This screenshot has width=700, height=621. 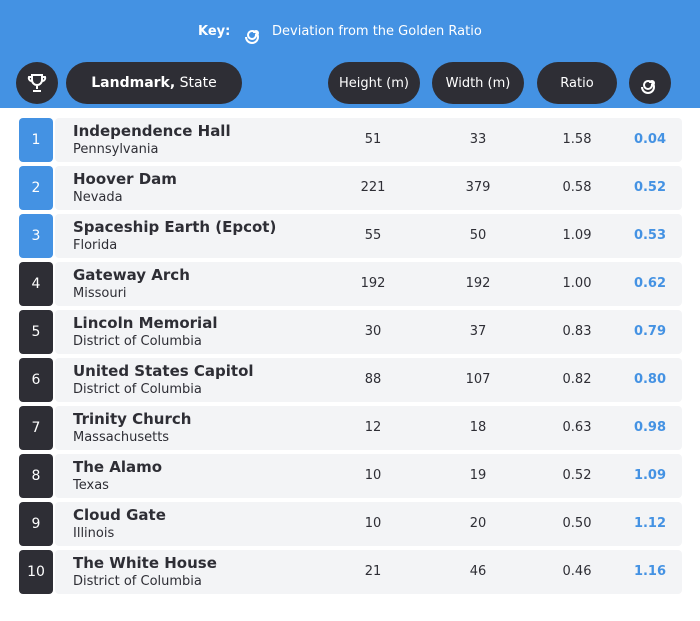 I want to click on deviation-cell: 1.16, so click(x=650, y=571).